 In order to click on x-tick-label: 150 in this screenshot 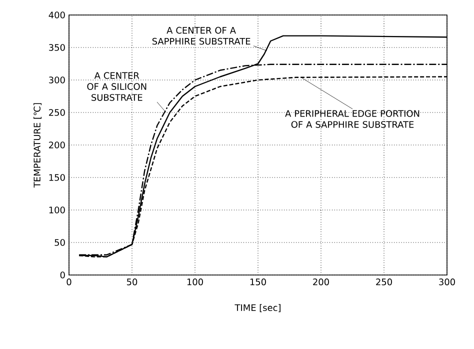, I will do `click(258, 282)`.